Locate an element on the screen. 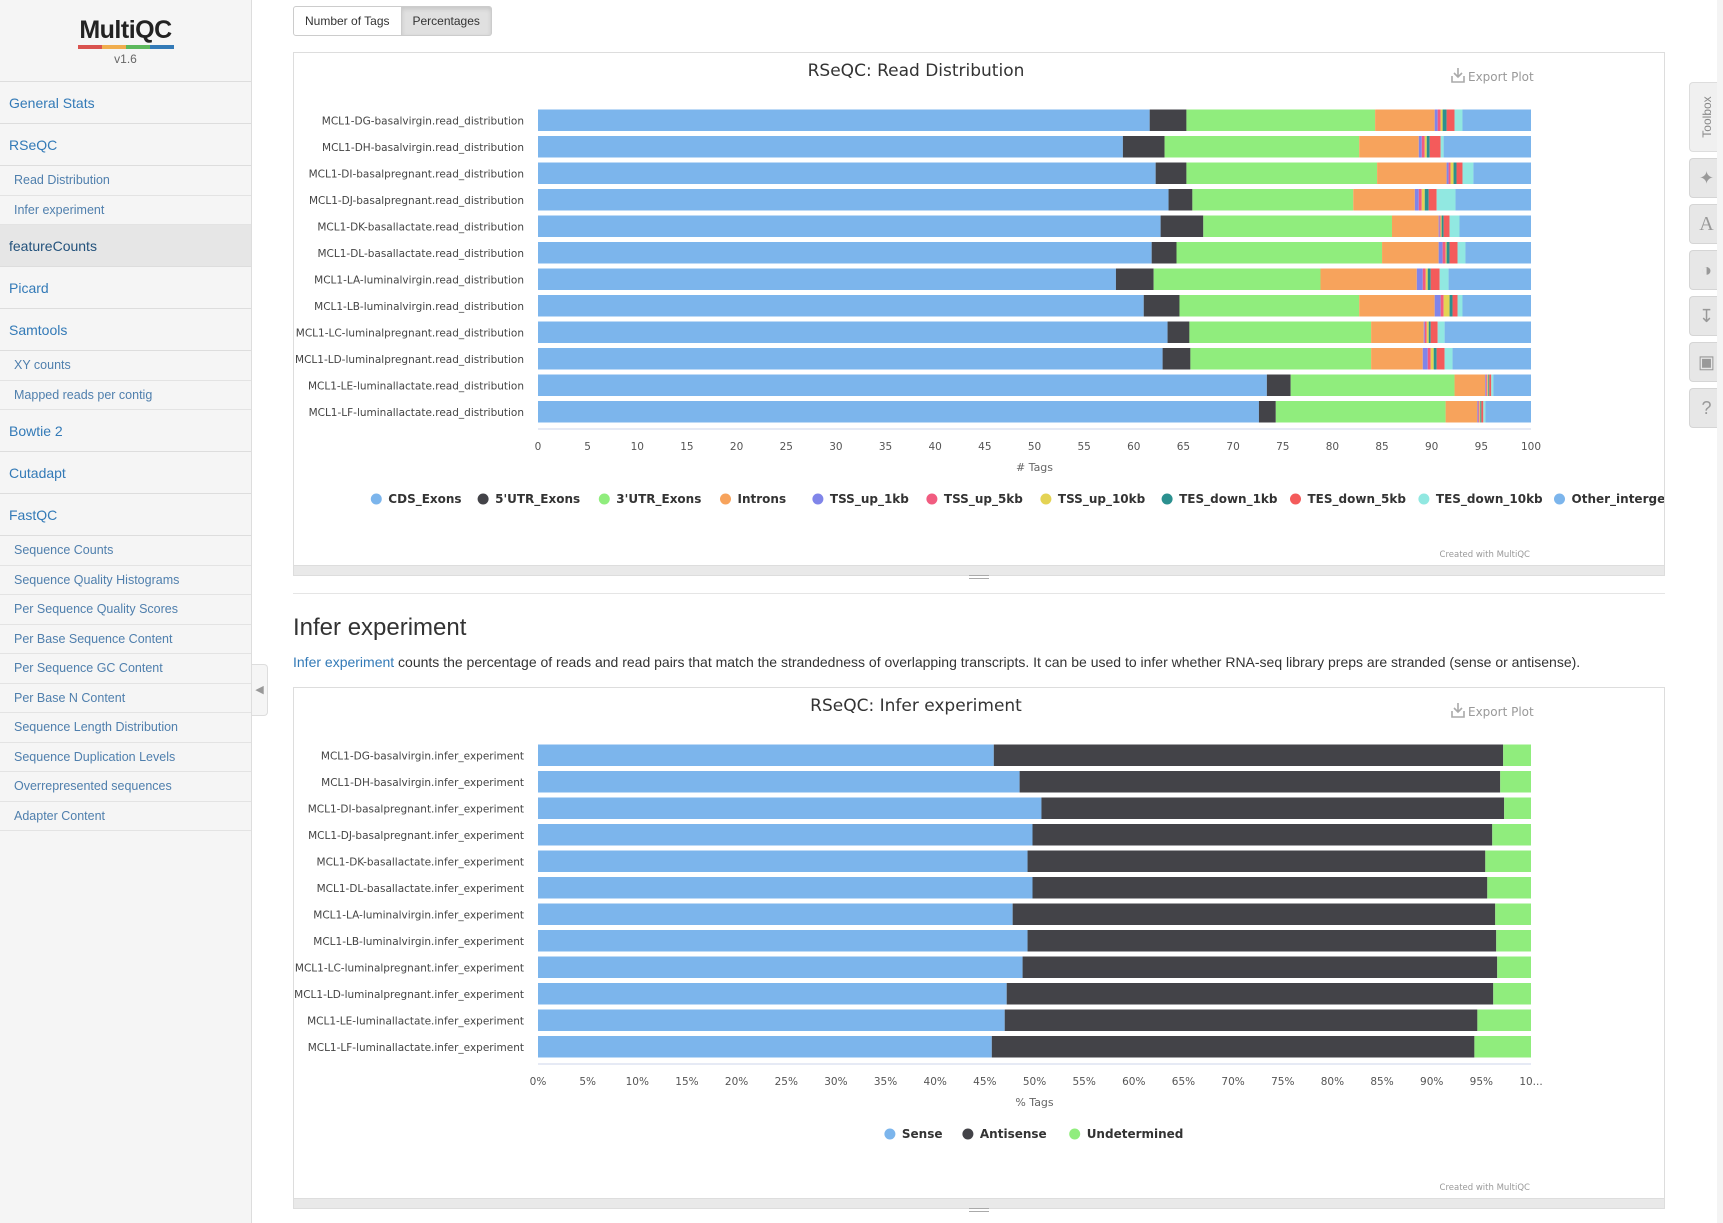 This screenshot has height=1223, width=1723. legend-item-cds-exons: CDS_Exons is located at coordinates (416, 499).